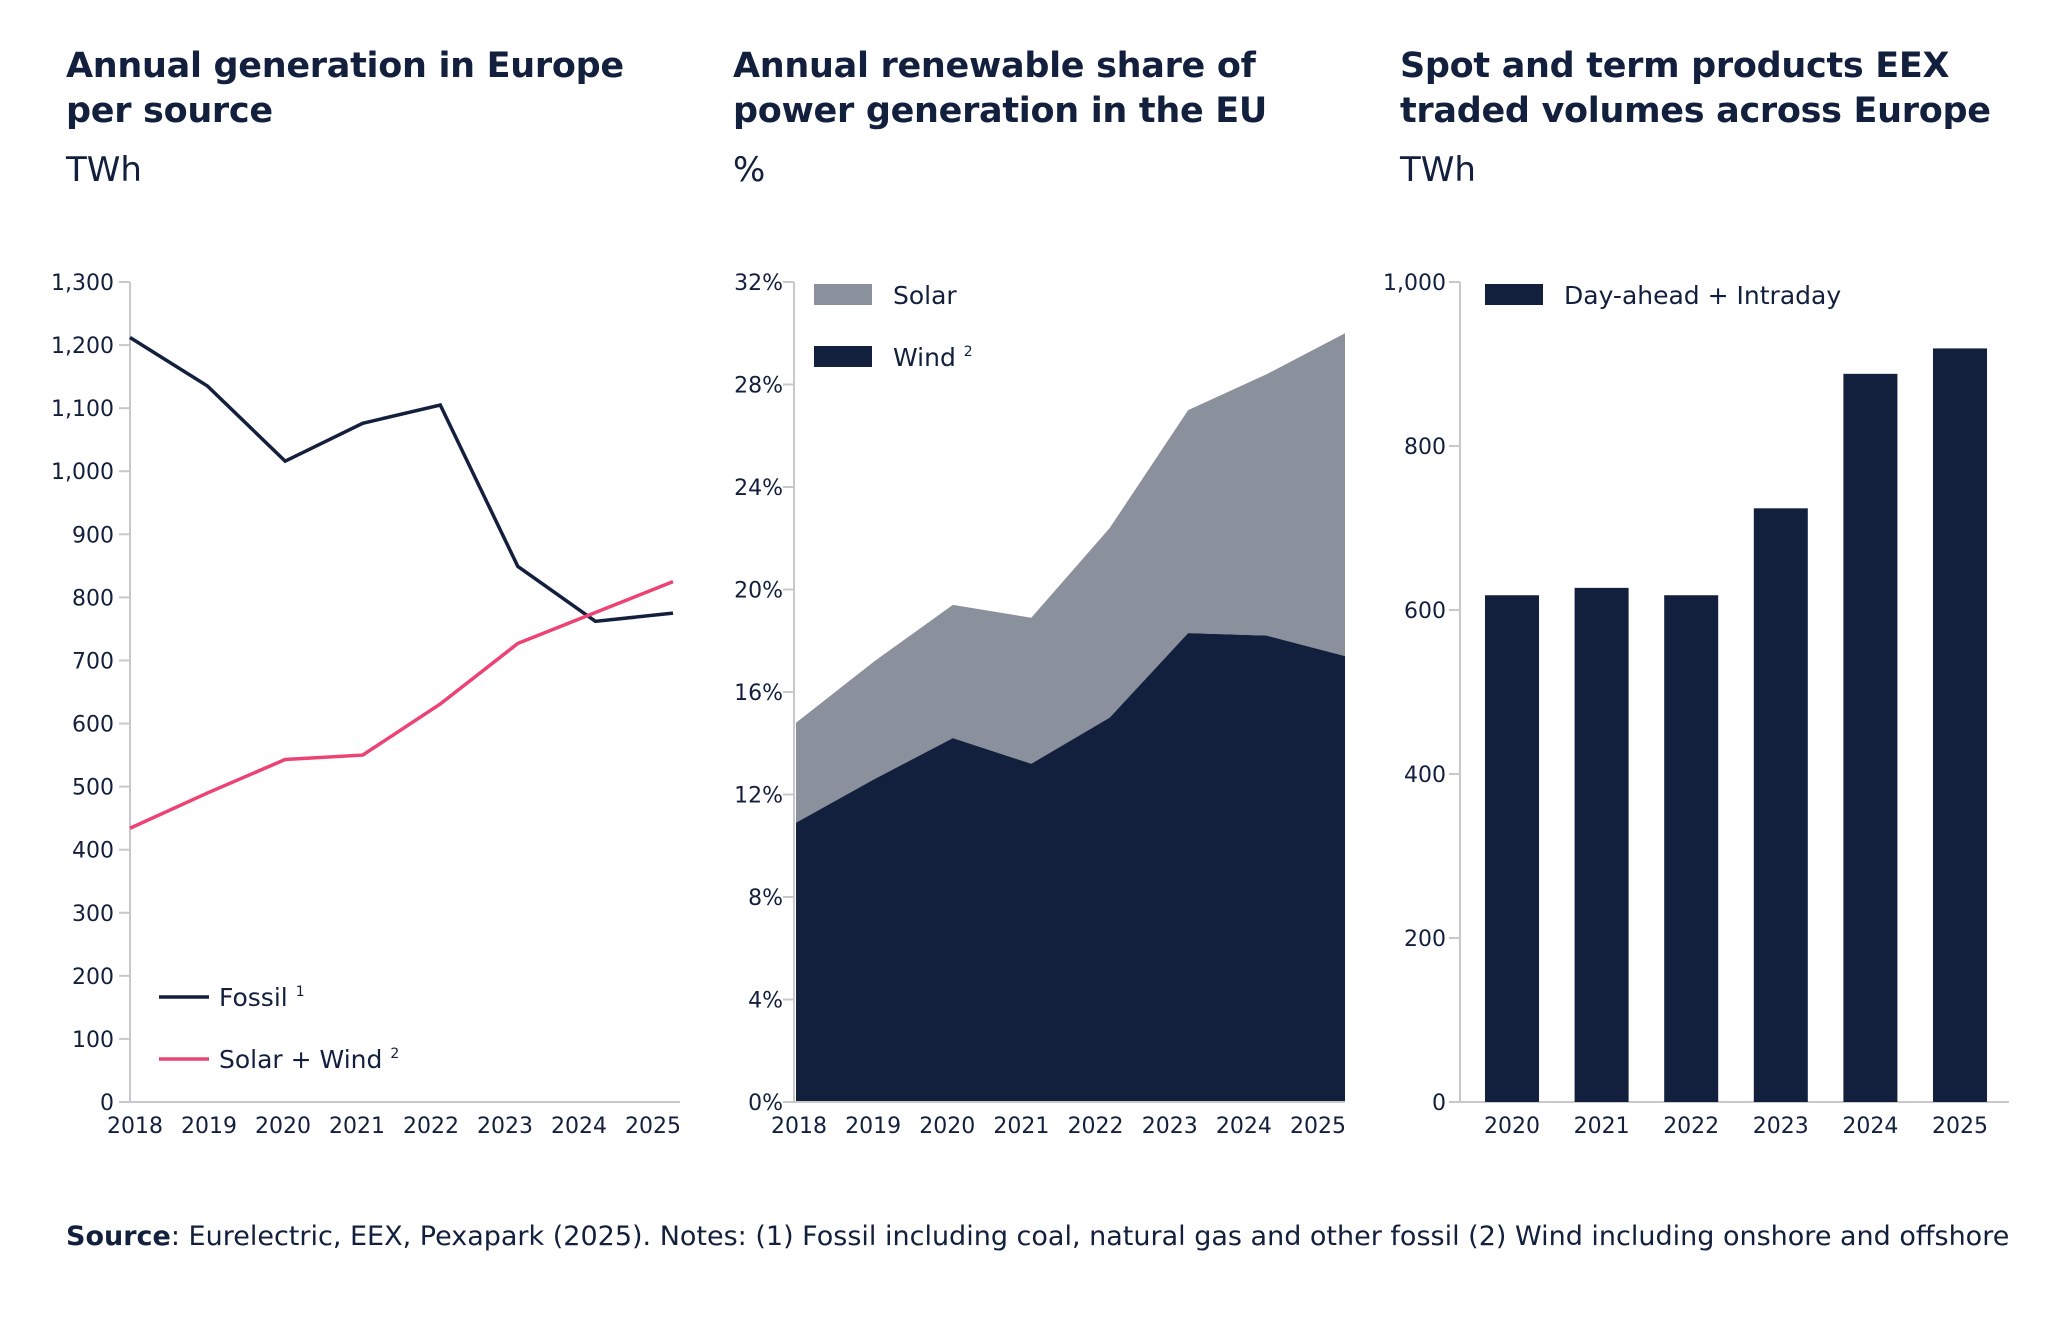  Describe the element at coordinates (994, 66) in the screenshot. I see `chart2-title-line1: Annual renewable share of` at that location.